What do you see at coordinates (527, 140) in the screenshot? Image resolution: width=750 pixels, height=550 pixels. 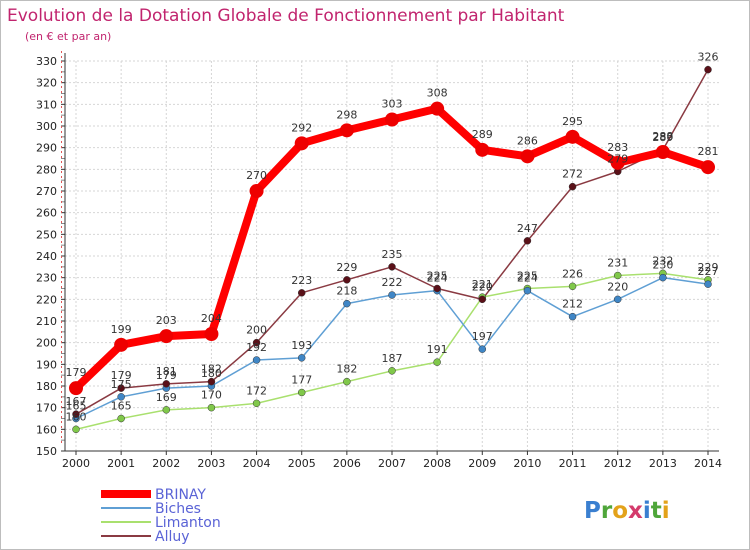 I see `data-label-brinay: 286` at bounding box center [527, 140].